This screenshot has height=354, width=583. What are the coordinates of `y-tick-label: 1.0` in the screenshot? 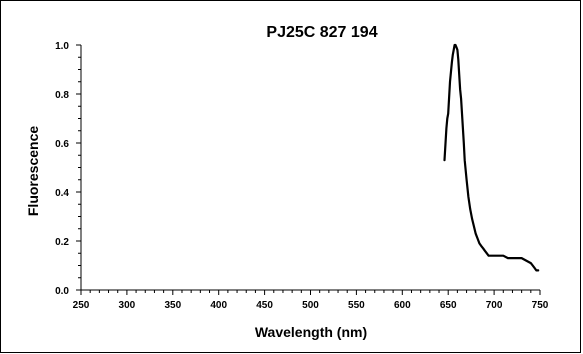 It's located at (62, 46).